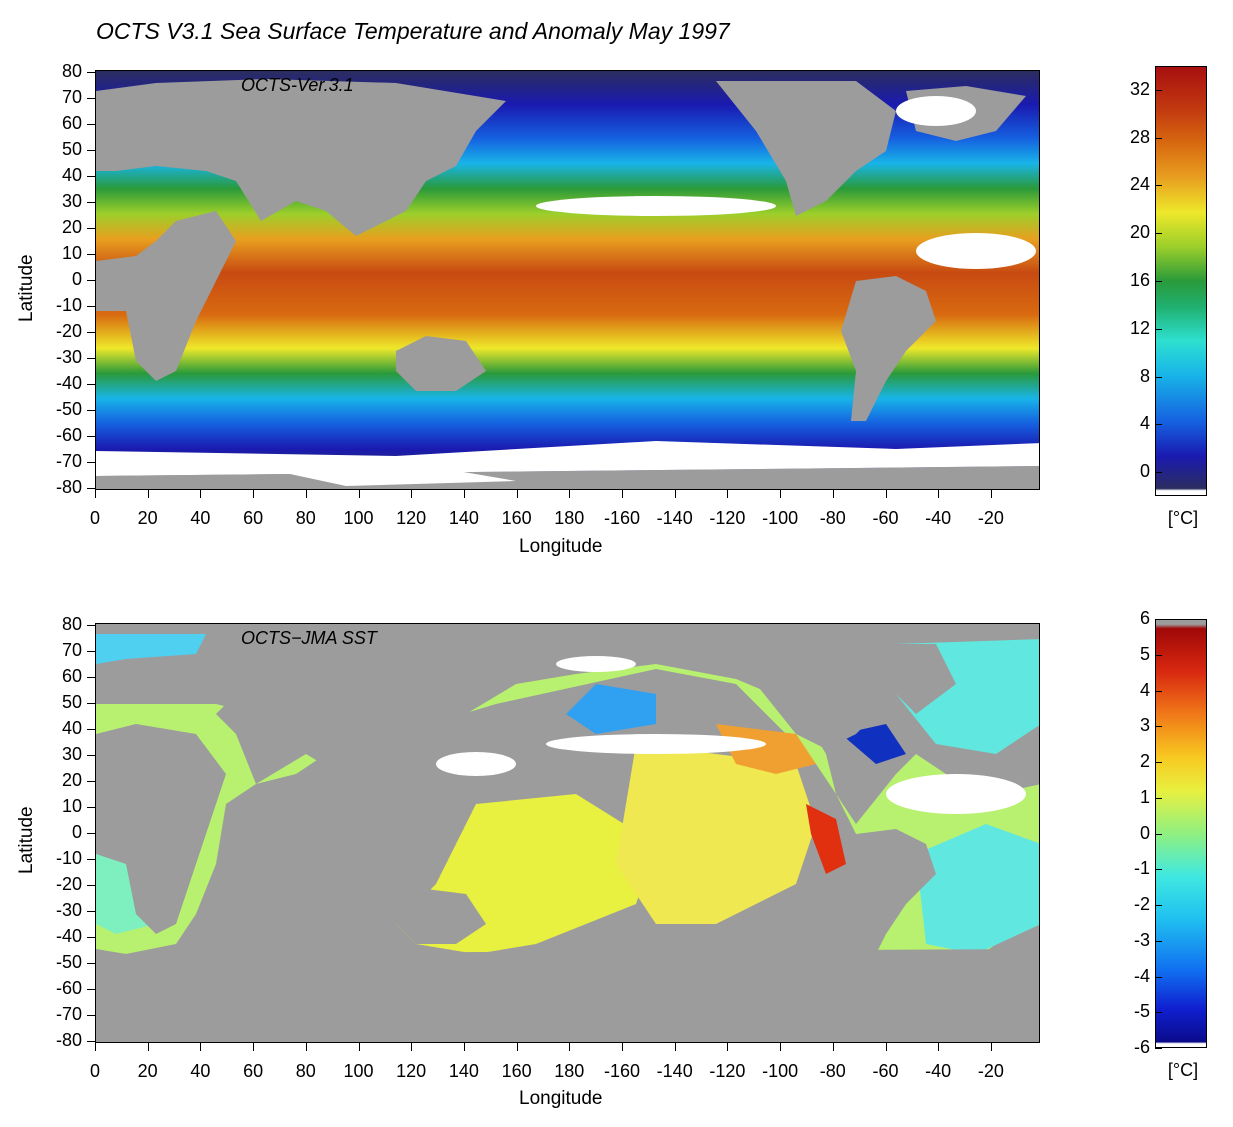  I want to click on x-tick-label: 20, so click(147, 1071).